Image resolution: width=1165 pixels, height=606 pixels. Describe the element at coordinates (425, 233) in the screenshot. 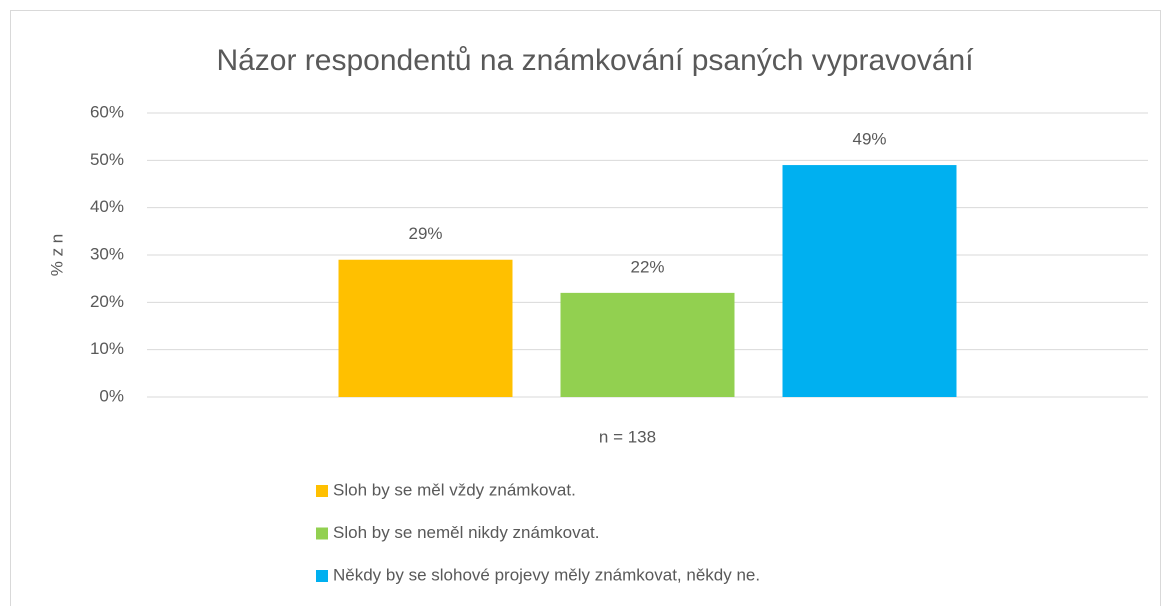

I see `data-label: 29%` at that location.